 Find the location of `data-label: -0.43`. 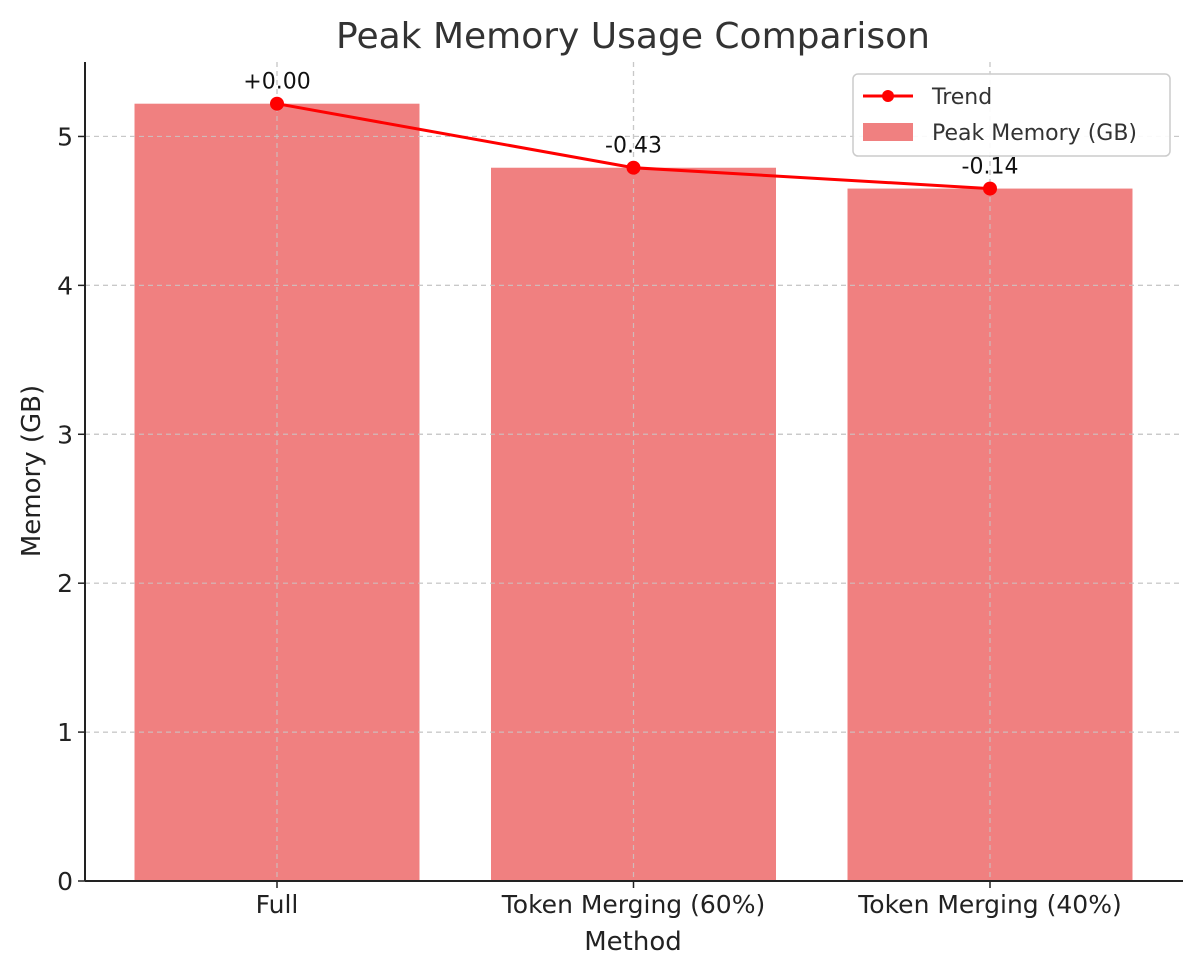

data-label: -0.43 is located at coordinates (633, 146).